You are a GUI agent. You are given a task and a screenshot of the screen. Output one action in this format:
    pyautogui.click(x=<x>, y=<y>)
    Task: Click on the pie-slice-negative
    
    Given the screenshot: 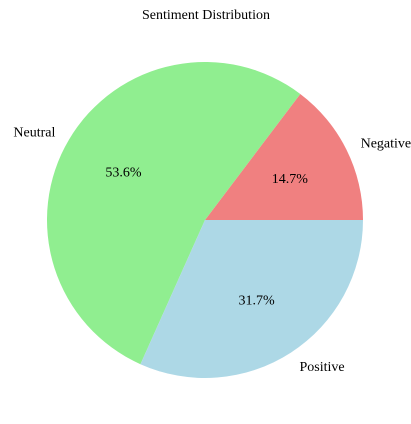 What is the action you would take?
    pyautogui.click(x=284, y=156)
    